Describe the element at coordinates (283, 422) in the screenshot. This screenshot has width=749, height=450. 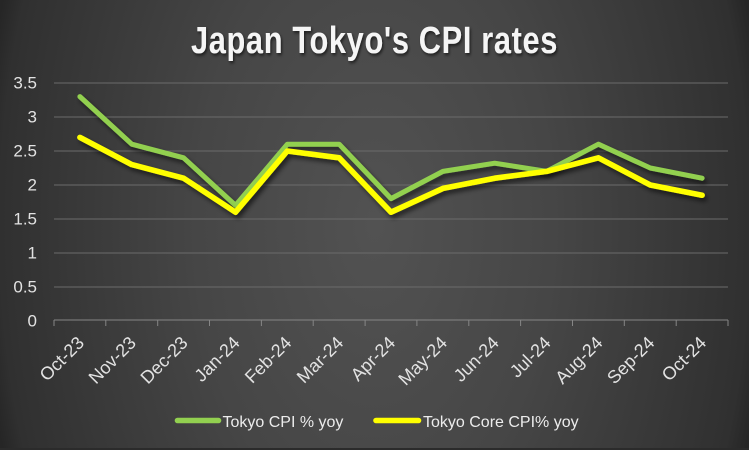
I see `svg-text: Tokyo CPI % yoy` at that location.